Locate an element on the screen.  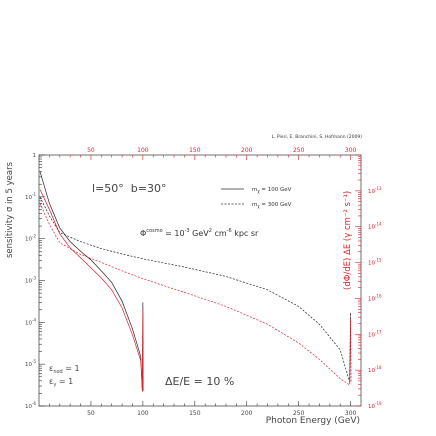
y-tick-label-right-exp: -13 is located at coordinates (378, 188).